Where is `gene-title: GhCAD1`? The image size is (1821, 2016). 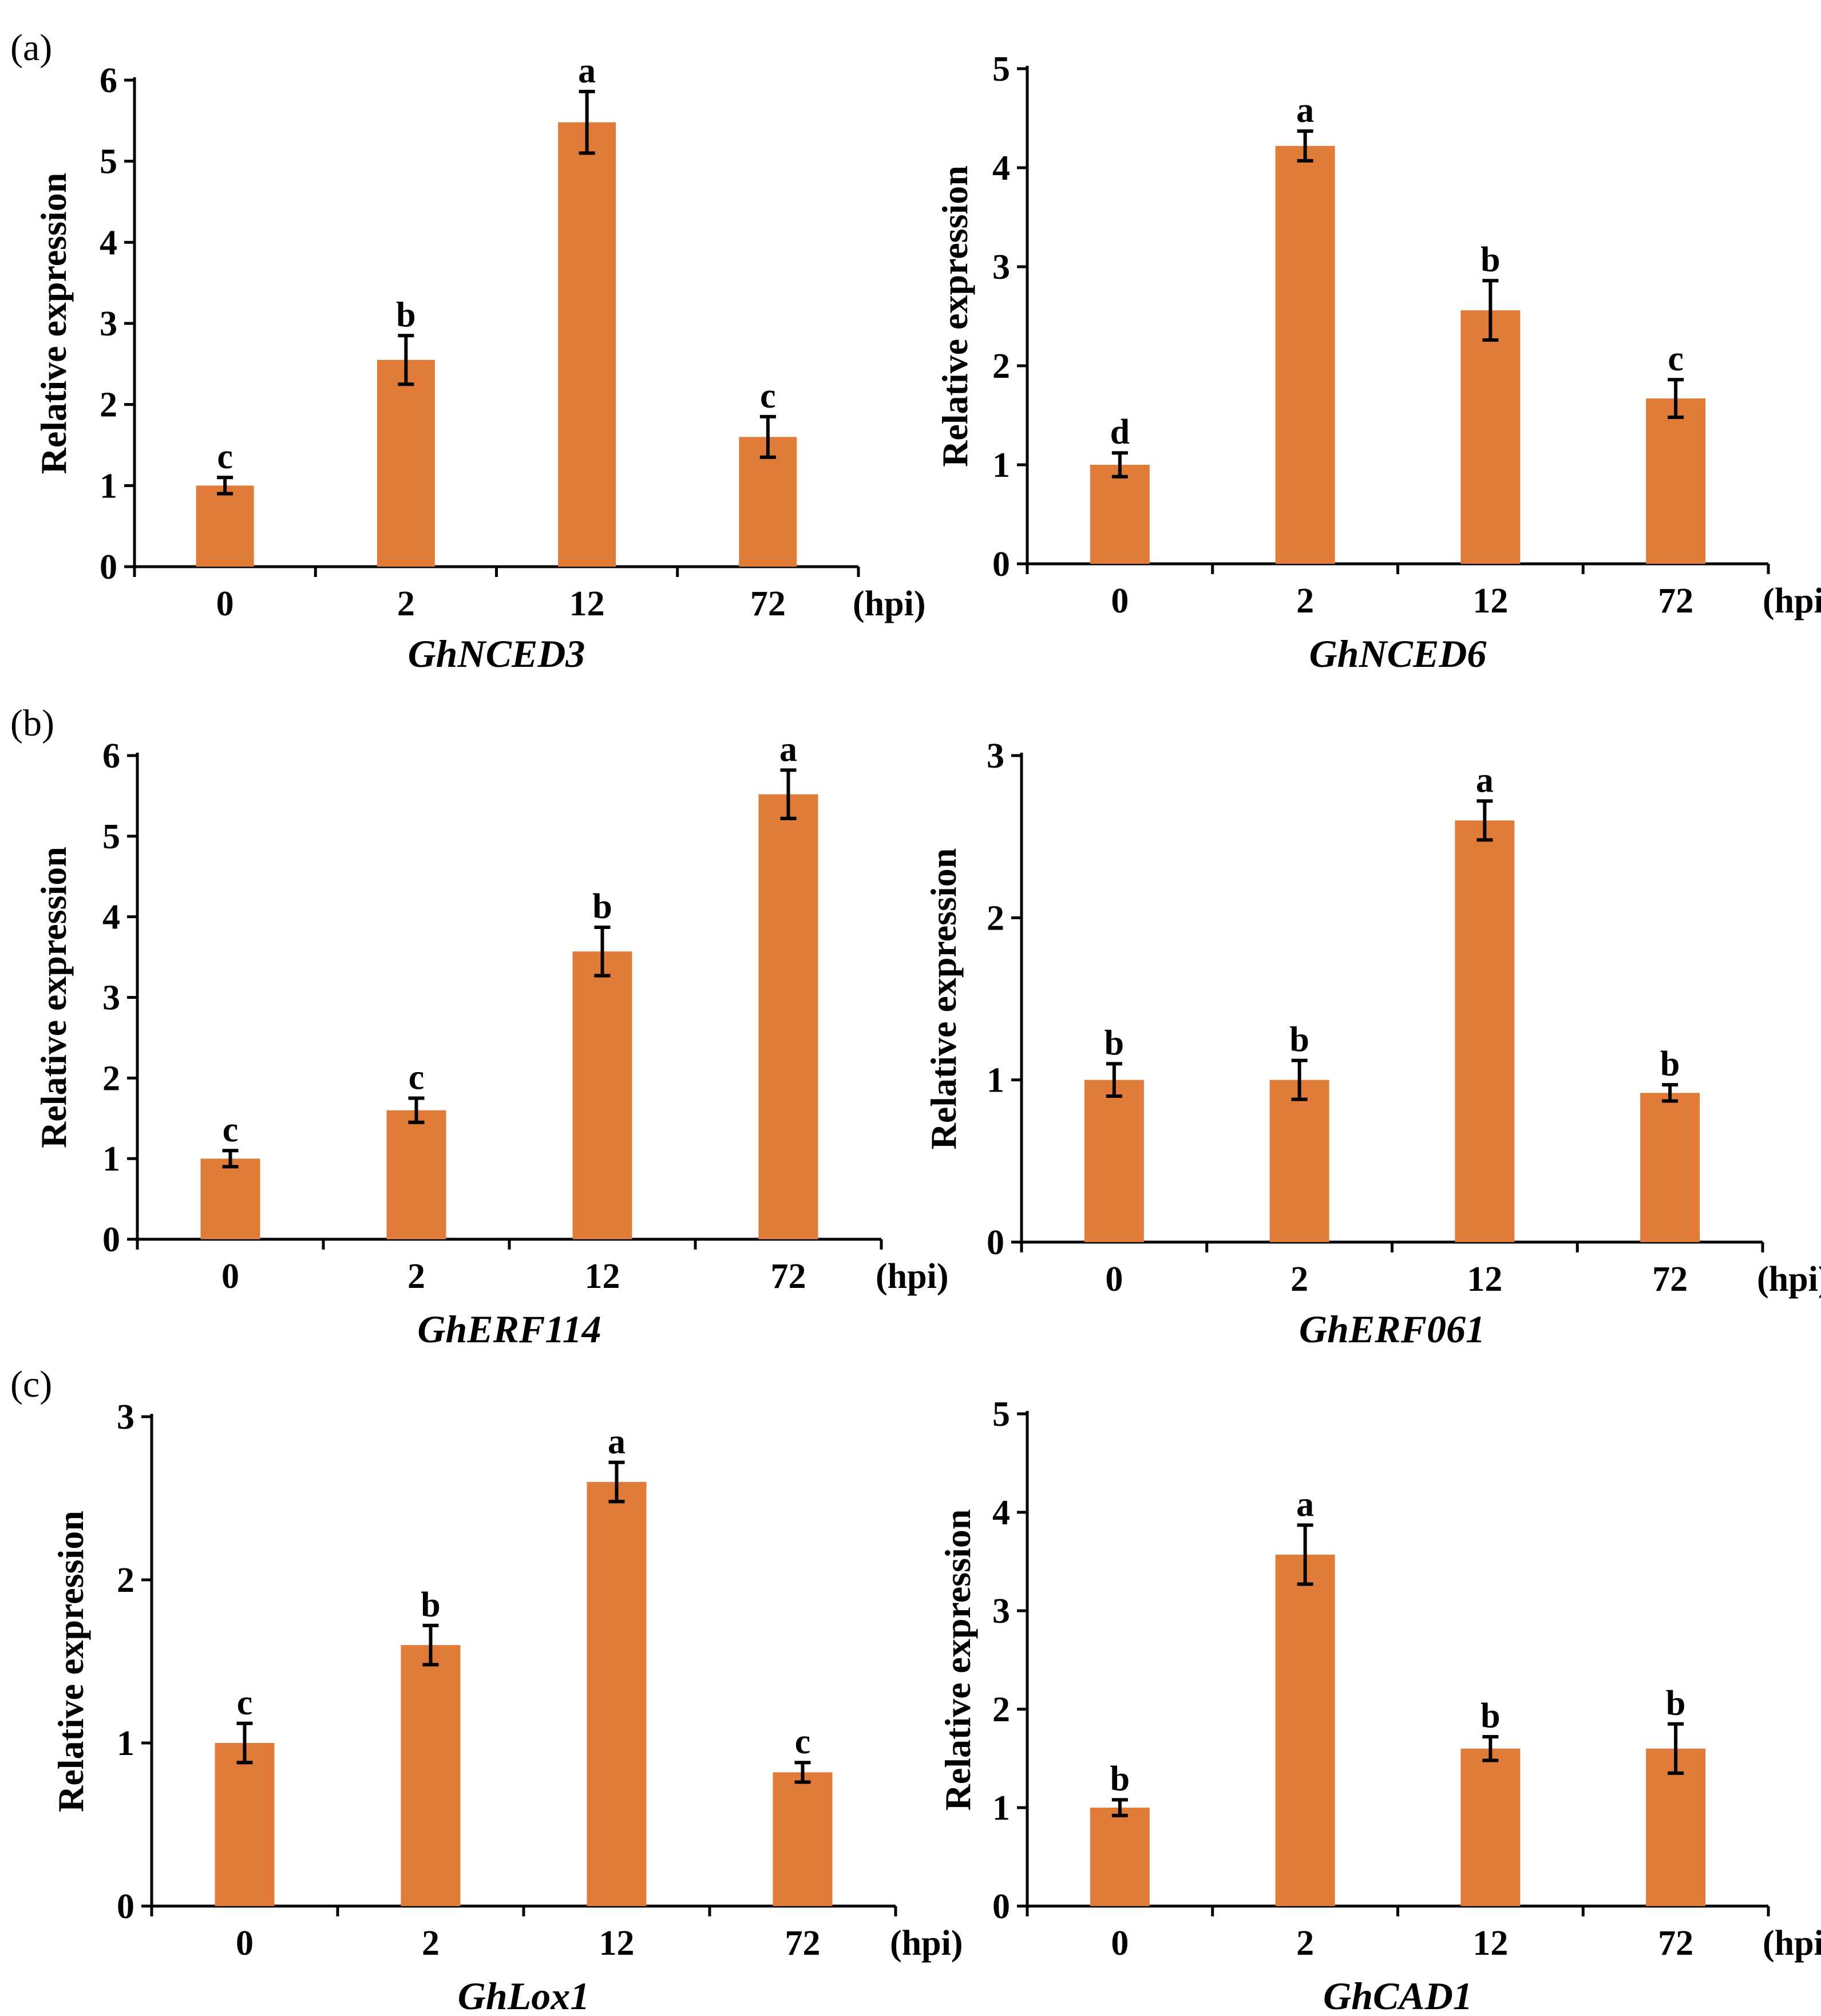 gene-title: GhCAD1 is located at coordinates (1398, 1995).